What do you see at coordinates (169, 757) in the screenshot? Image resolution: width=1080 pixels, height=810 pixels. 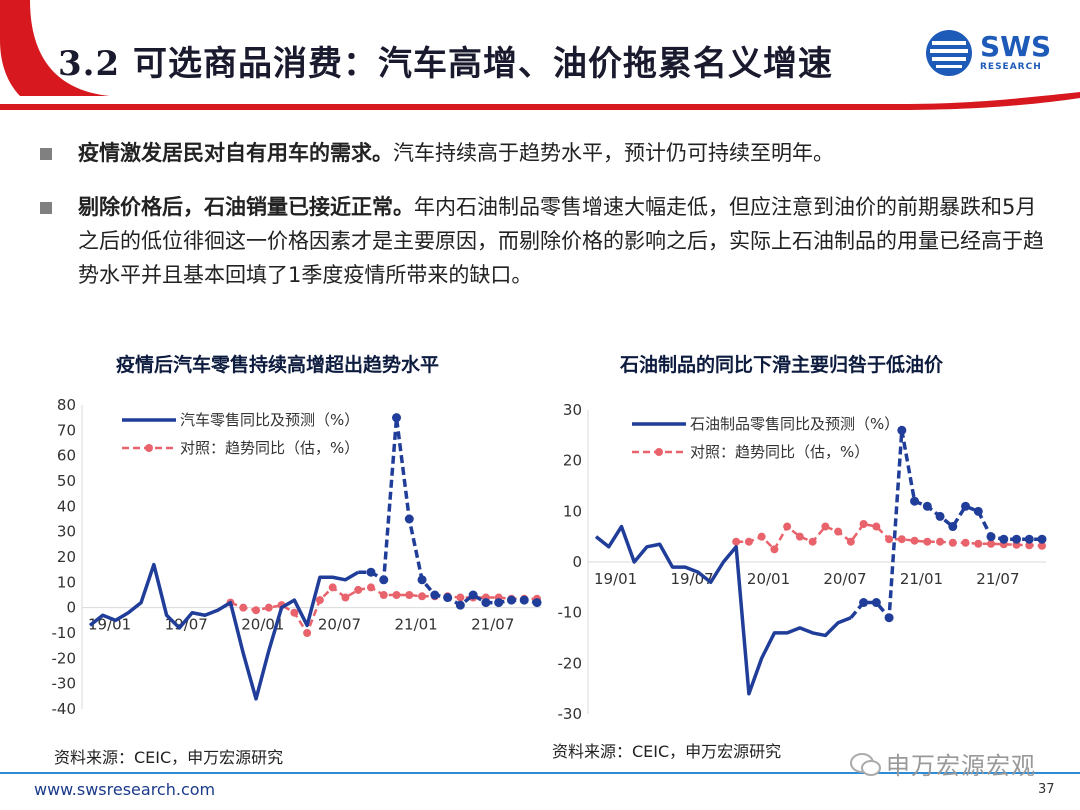 I see `chart-1-source: 资料来源：CEIC，申万宏源研究` at bounding box center [169, 757].